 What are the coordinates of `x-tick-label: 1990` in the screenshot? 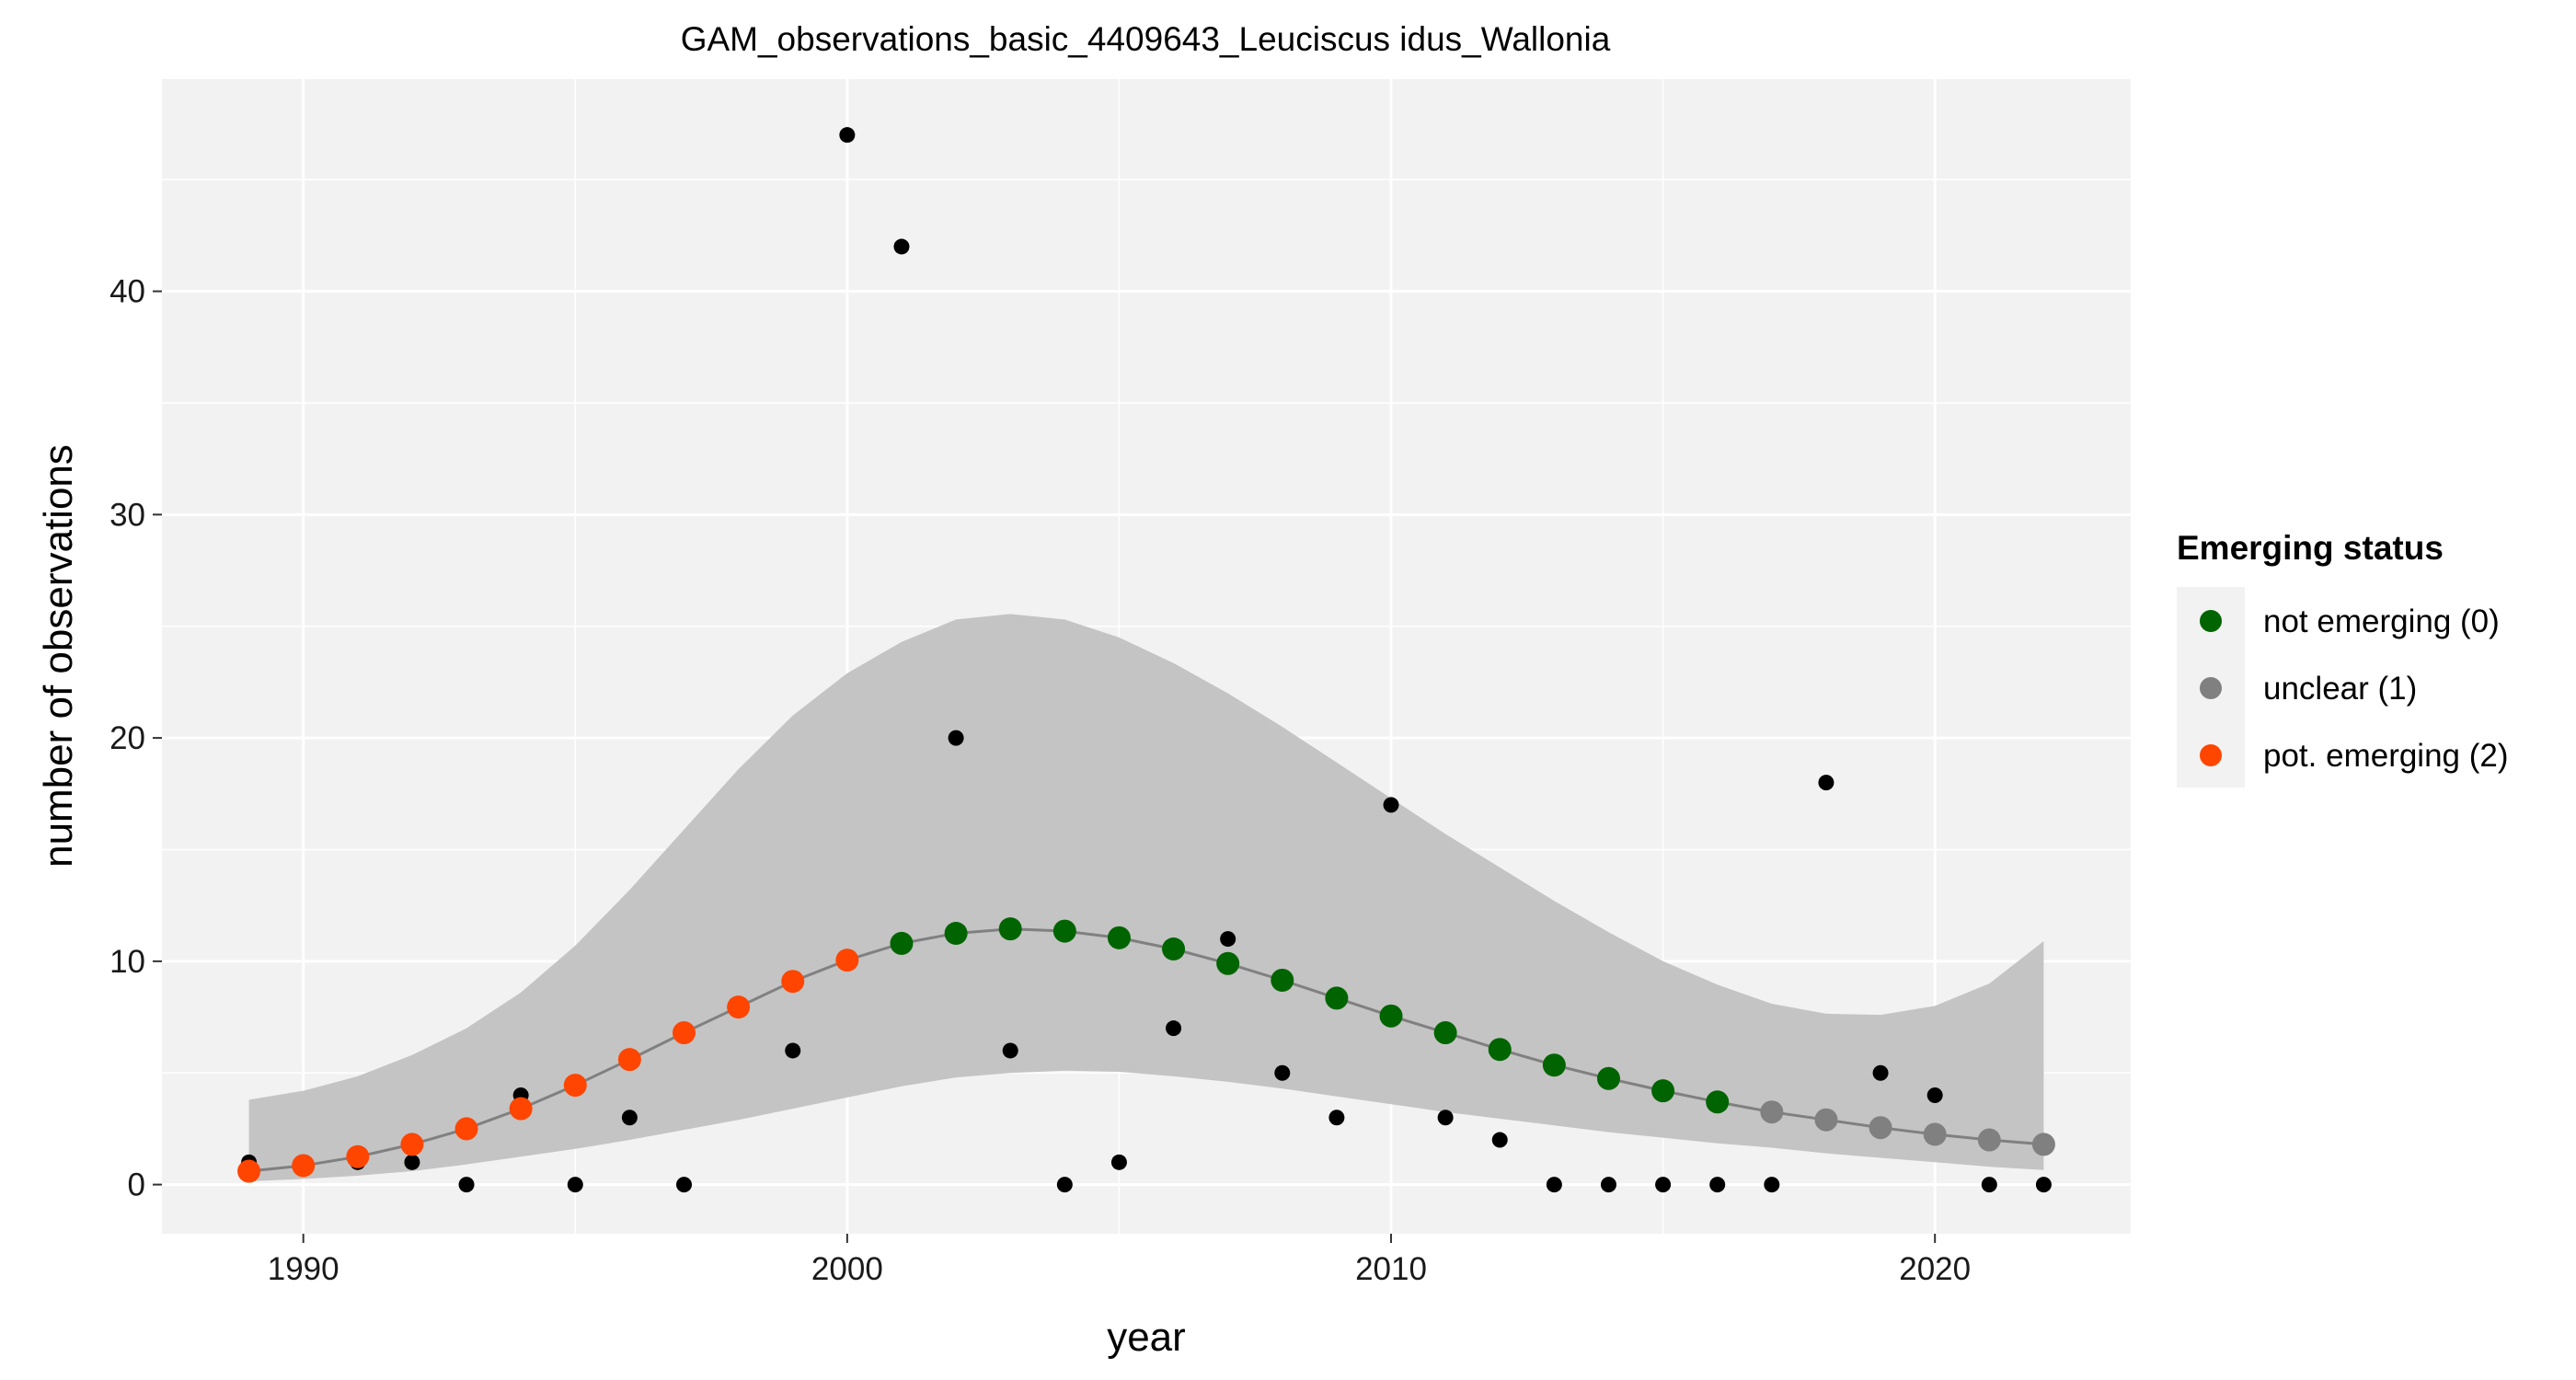 It's located at (303, 1269).